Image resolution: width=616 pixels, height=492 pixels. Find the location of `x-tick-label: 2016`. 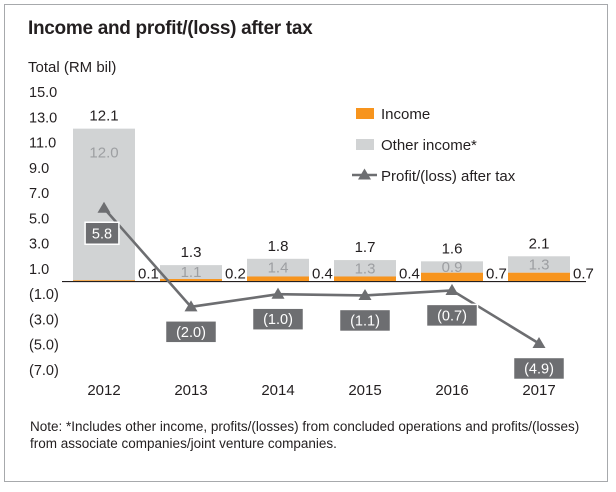

x-tick-label: 2016 is located at coordinates (451, 390).